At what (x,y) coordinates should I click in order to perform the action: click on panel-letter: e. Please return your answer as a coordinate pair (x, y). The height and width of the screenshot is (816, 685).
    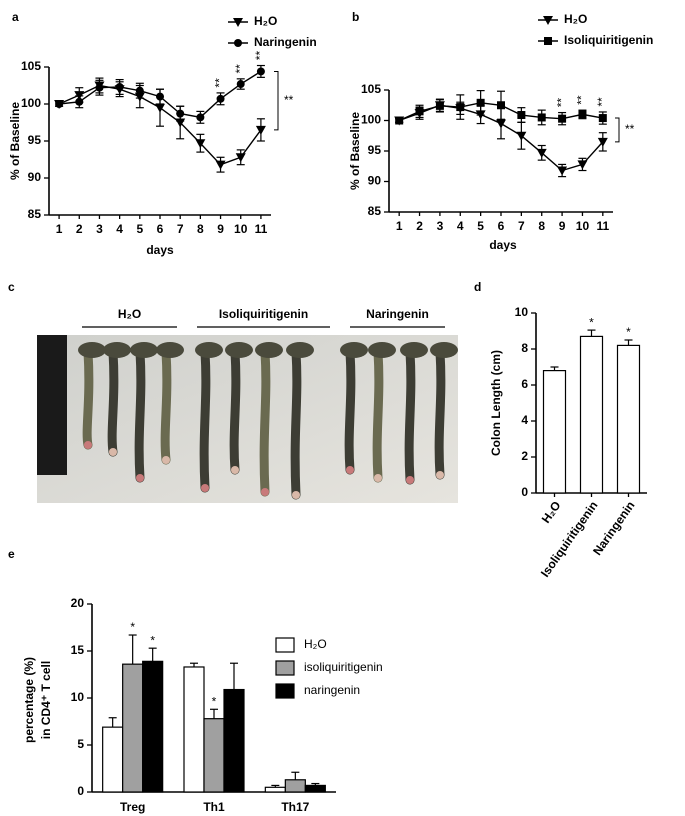
    Looking at the image, I should click on (11, 554).